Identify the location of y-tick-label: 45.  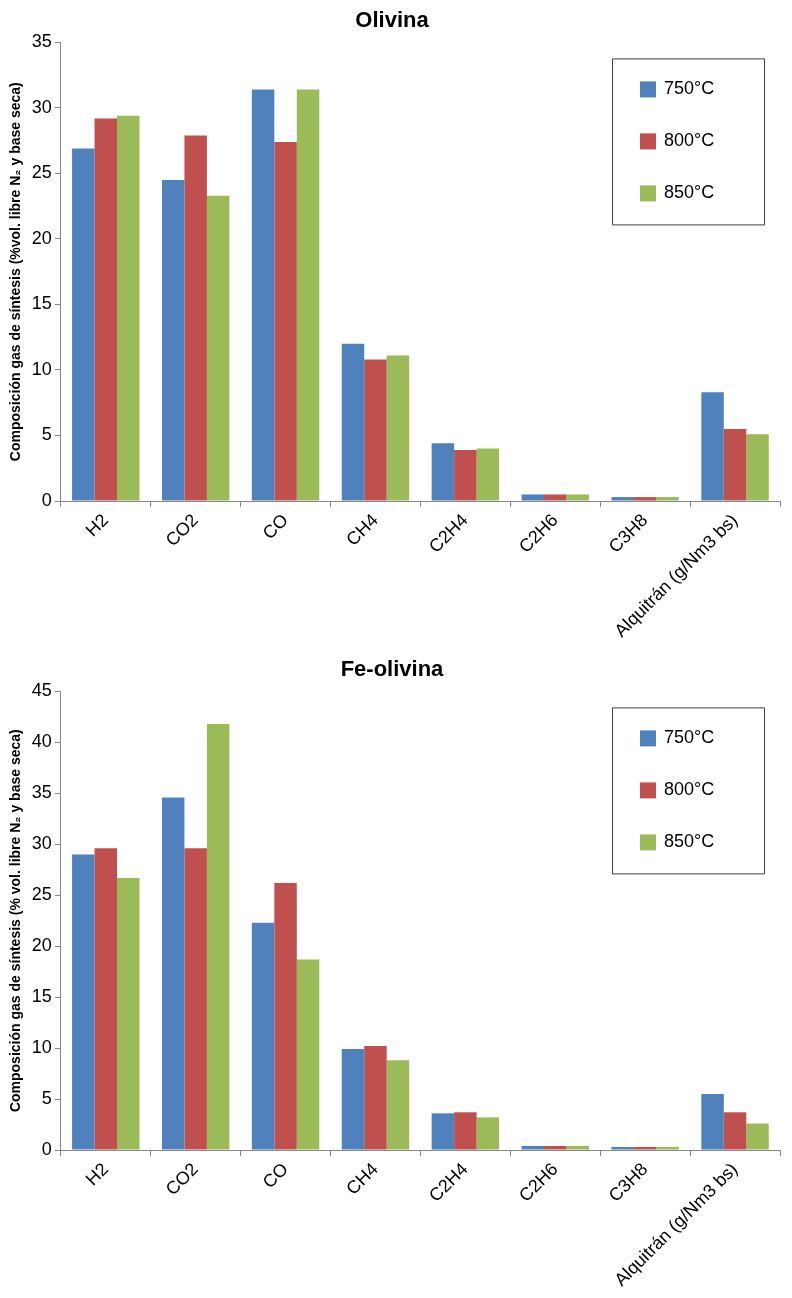
(41, 690).